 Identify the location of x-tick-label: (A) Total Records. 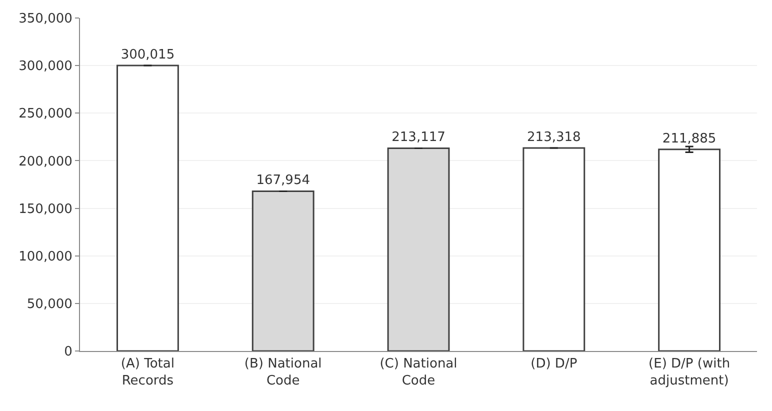
(147, 372).